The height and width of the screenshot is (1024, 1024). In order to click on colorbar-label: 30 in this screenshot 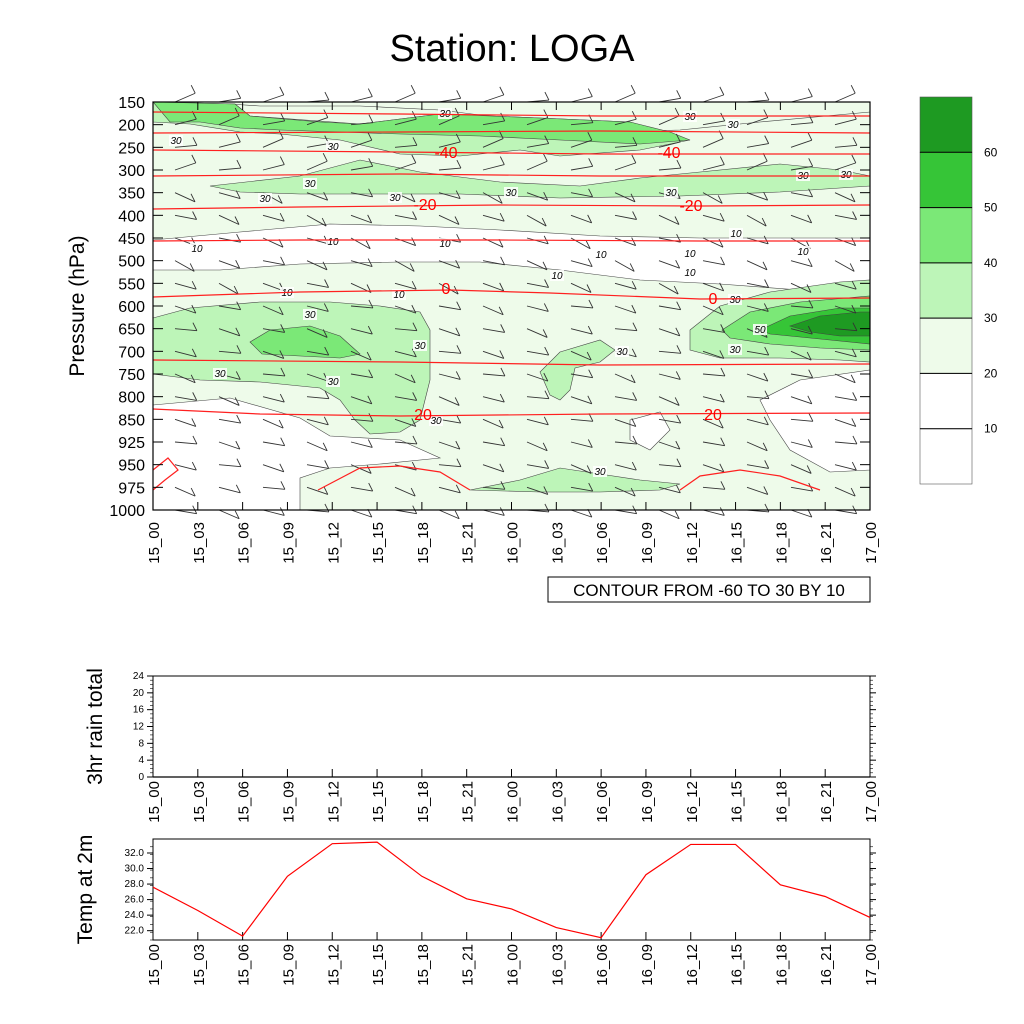, I will do `click(991, 318)`.